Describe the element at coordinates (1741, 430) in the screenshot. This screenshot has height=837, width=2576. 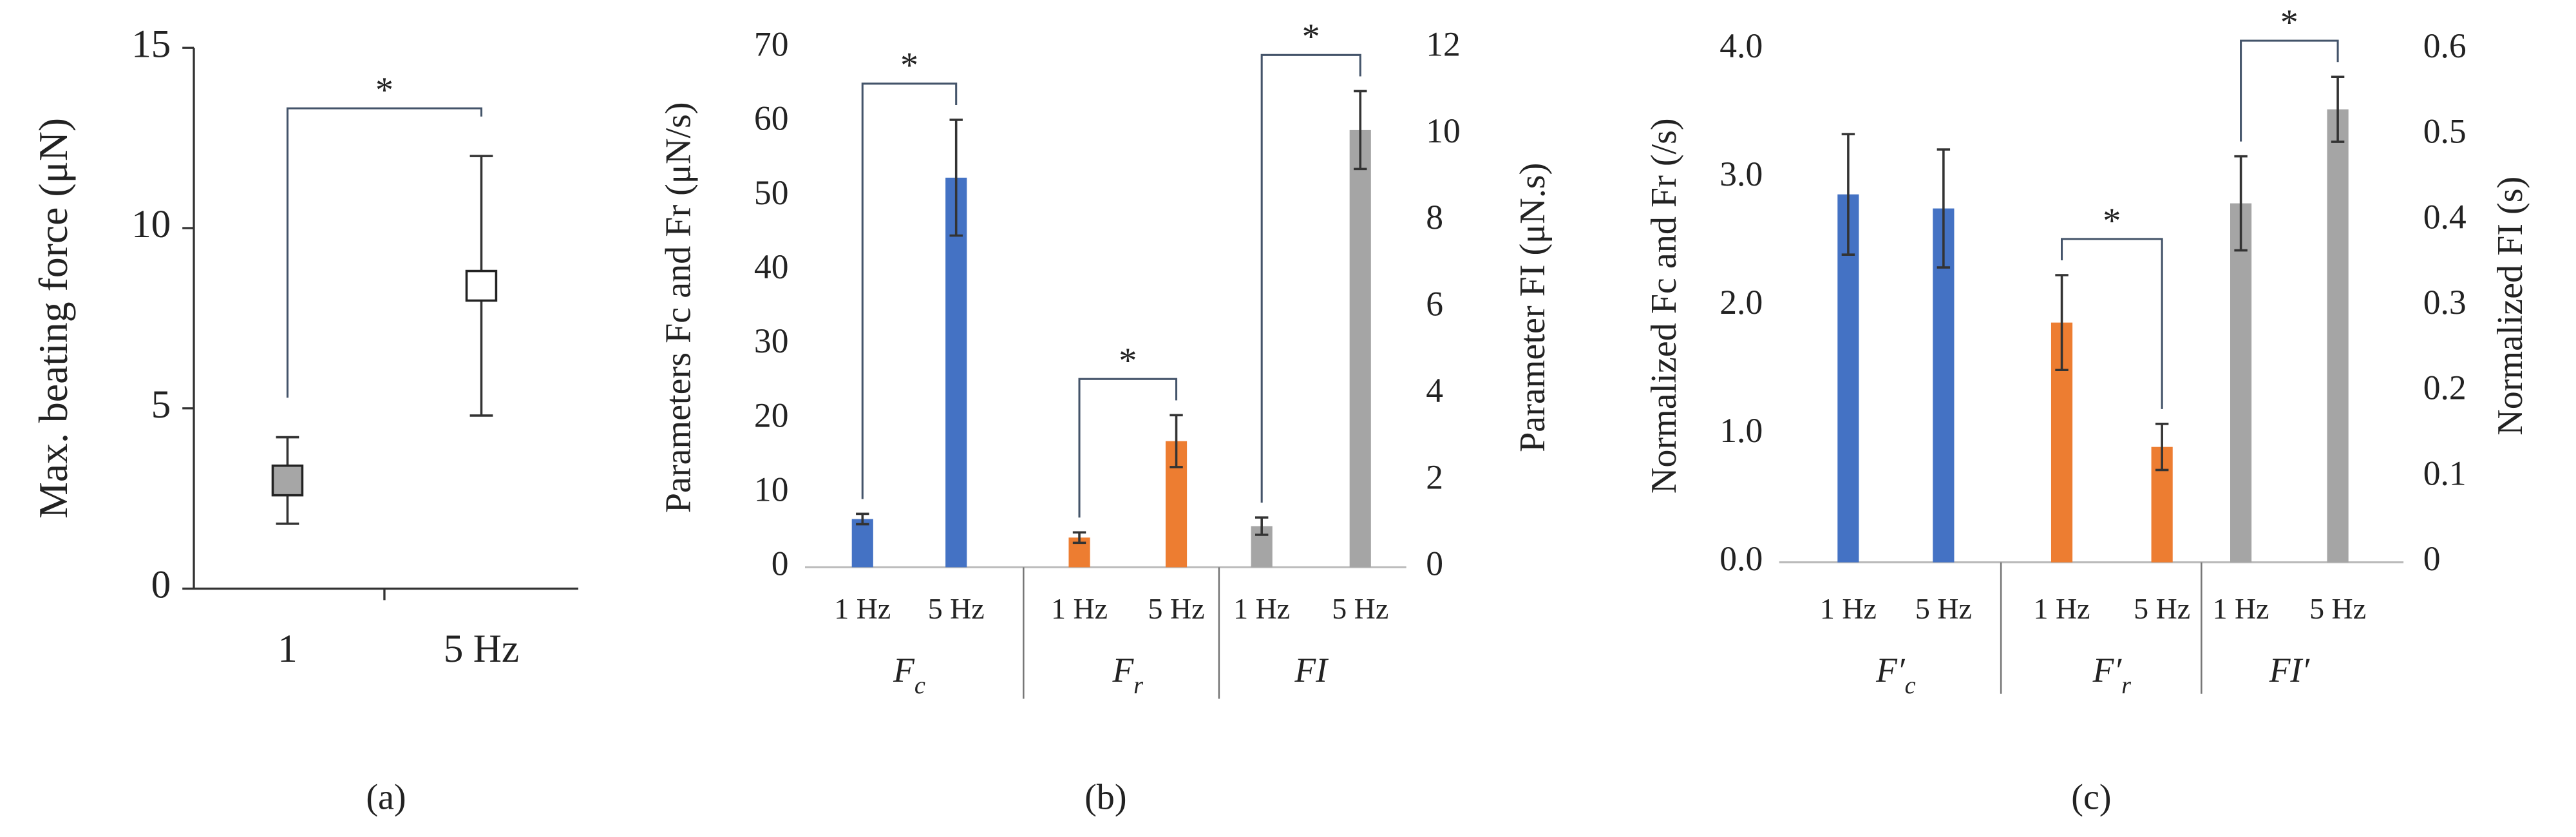
I see `y-tick-label: 1.0` at that location.